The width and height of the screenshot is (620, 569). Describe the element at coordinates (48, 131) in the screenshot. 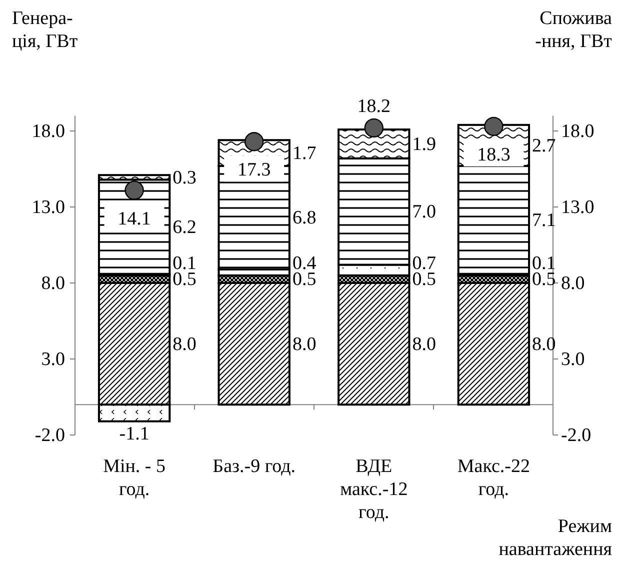

I see `y-tick-label: 18.0` at that location.